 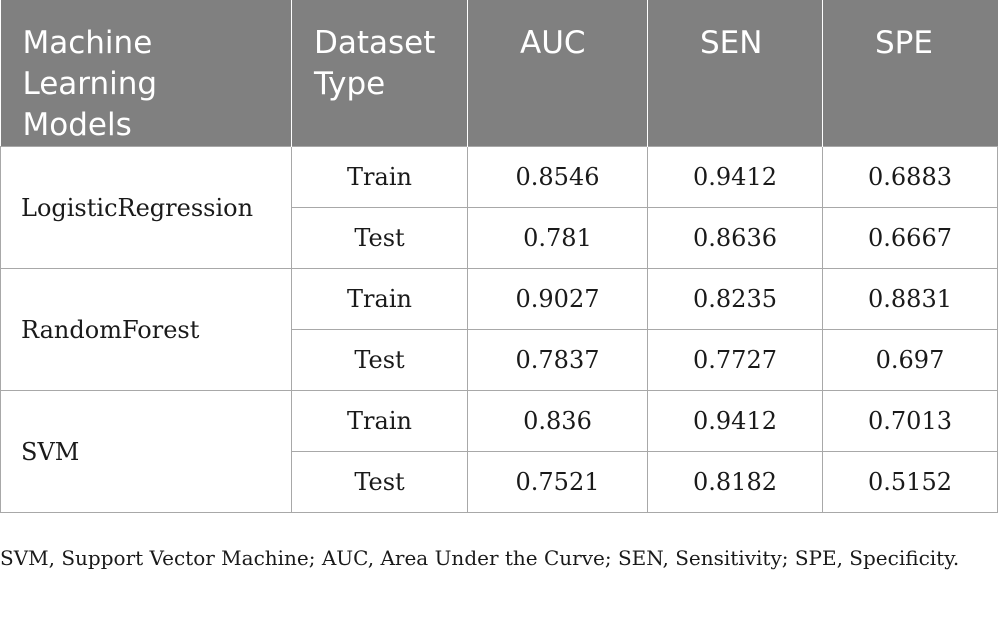 I want to click on auc-cell: 0.9027, so click(x=557, y=299).